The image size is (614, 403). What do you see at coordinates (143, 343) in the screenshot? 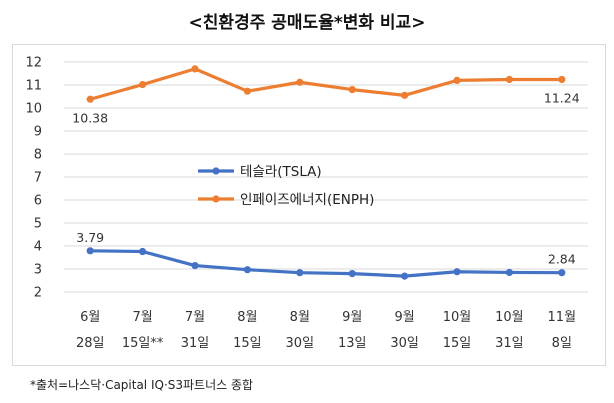
I see `x-tick-label-day: 15일**` at bounding box center [143, 343].